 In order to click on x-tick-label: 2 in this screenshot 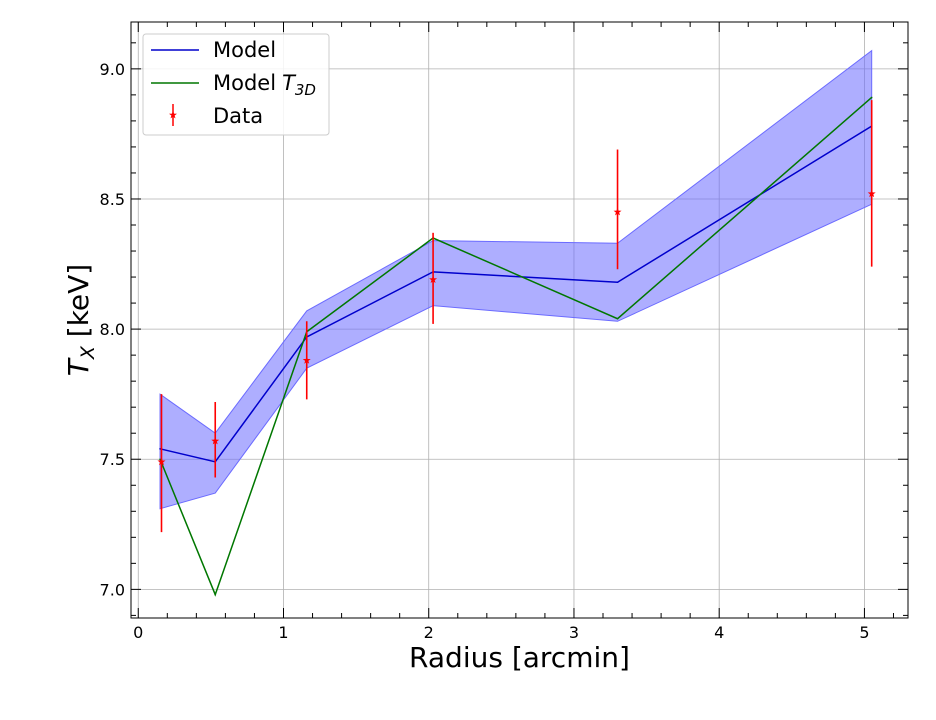, I will do `click(429, 632)`.